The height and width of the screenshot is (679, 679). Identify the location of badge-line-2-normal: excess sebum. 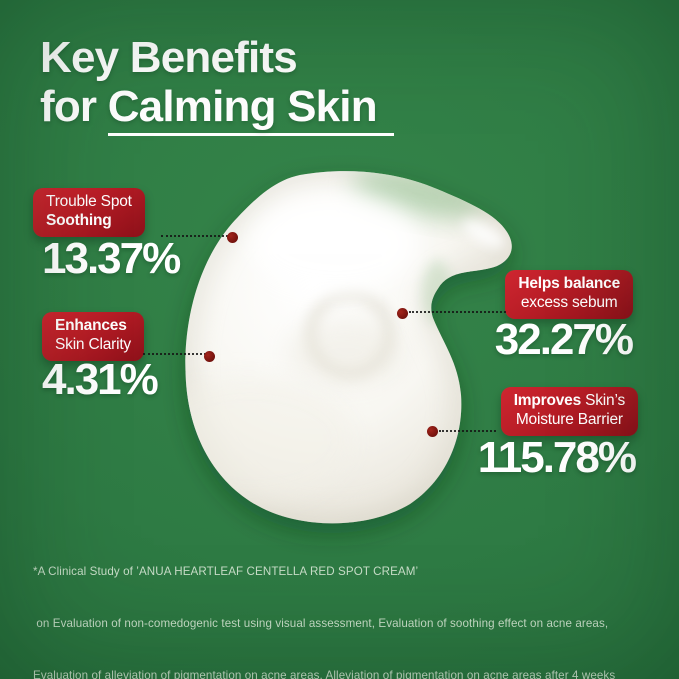
(569, 302).